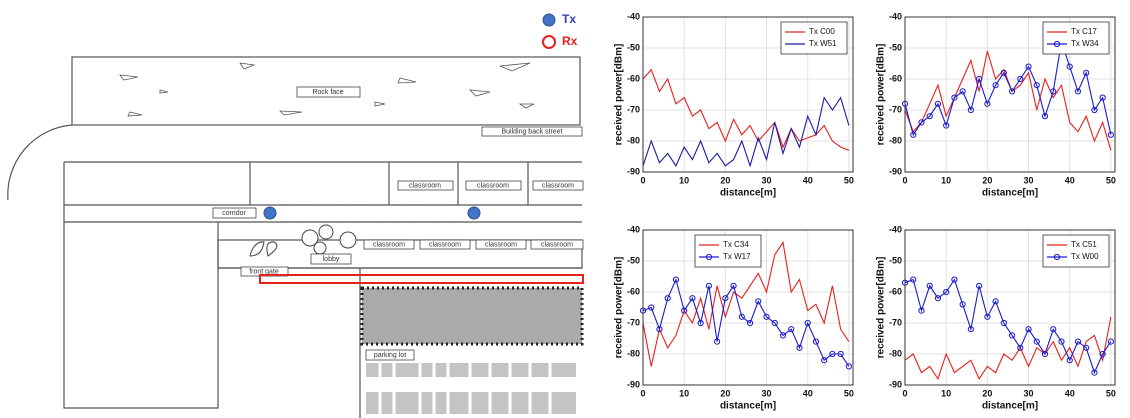  Describe the element at coordinates (1076, 38) in the screenshot. I see `legend: Tx C17 Tx W34` at that location.